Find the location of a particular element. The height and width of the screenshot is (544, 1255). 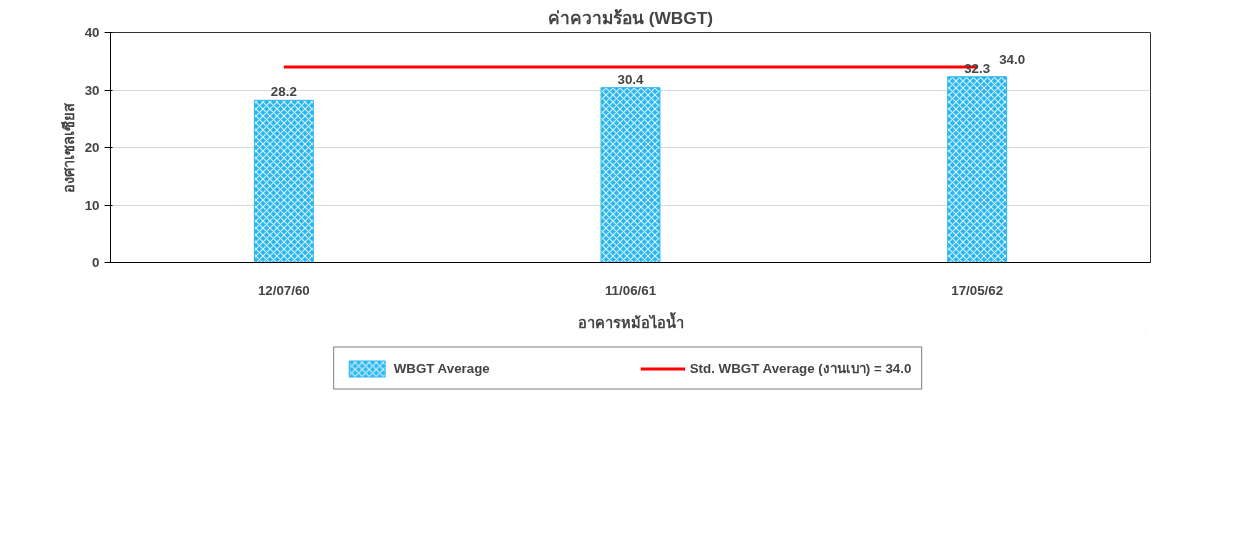

legend-label: Std. WBGT Average (งานเบา) = 34.0 is located at coordinates (800, 368).